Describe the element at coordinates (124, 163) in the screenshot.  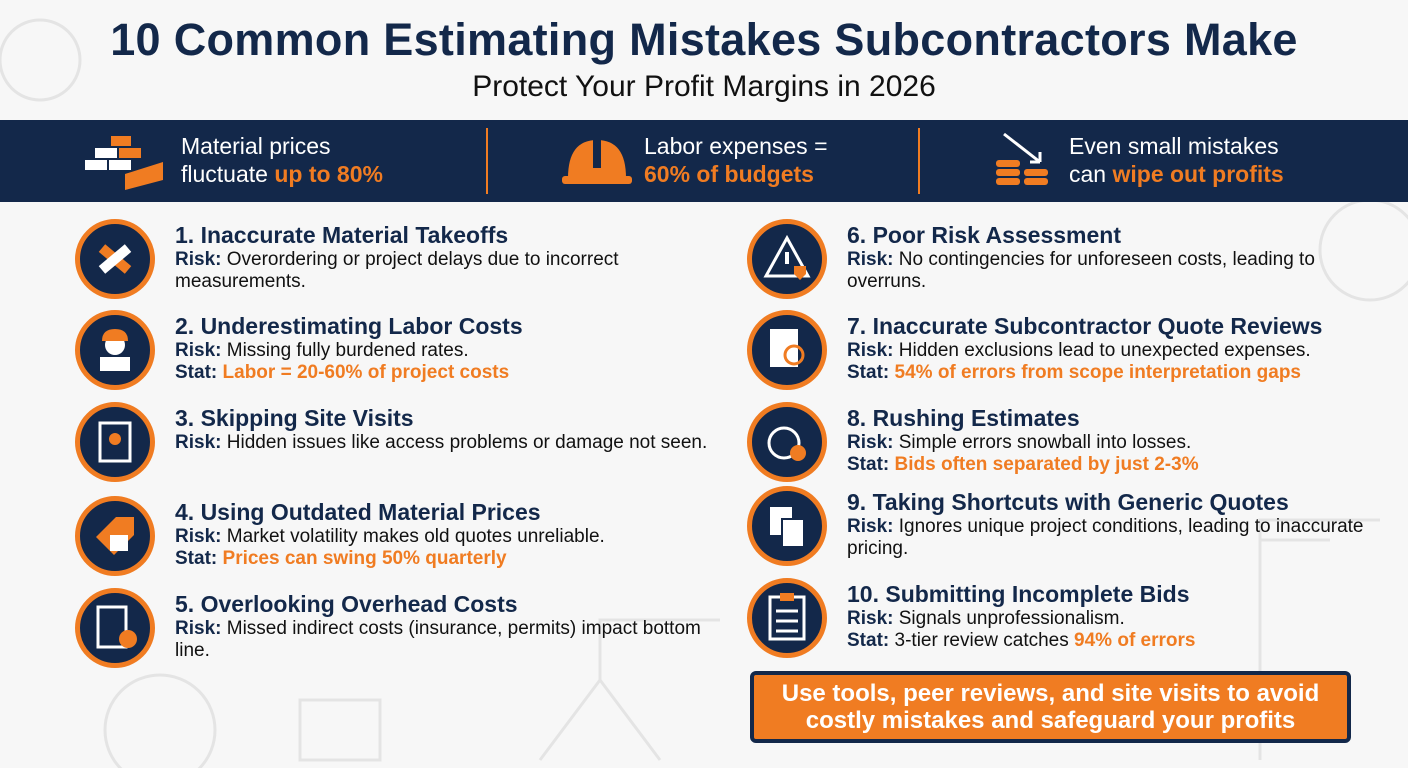
I see `bricks-icon` at that location.